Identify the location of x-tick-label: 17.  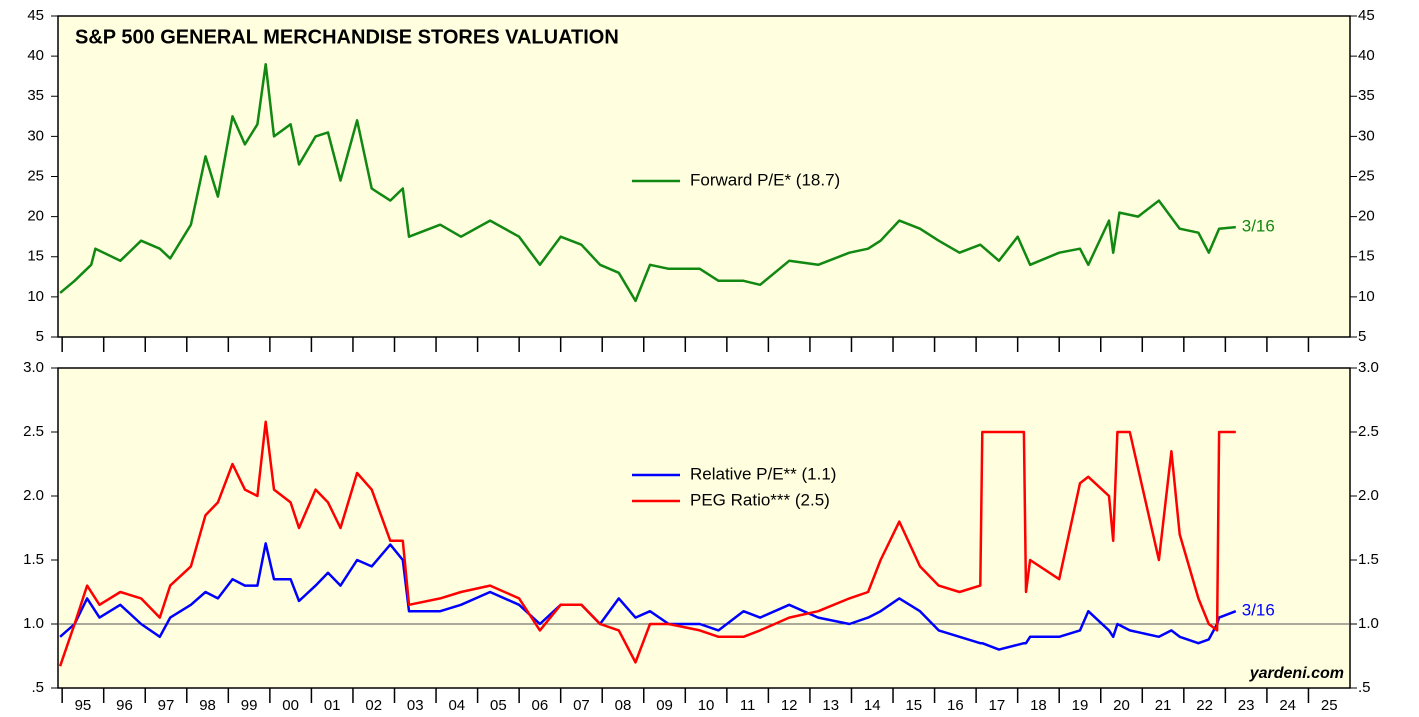
(997, 705).